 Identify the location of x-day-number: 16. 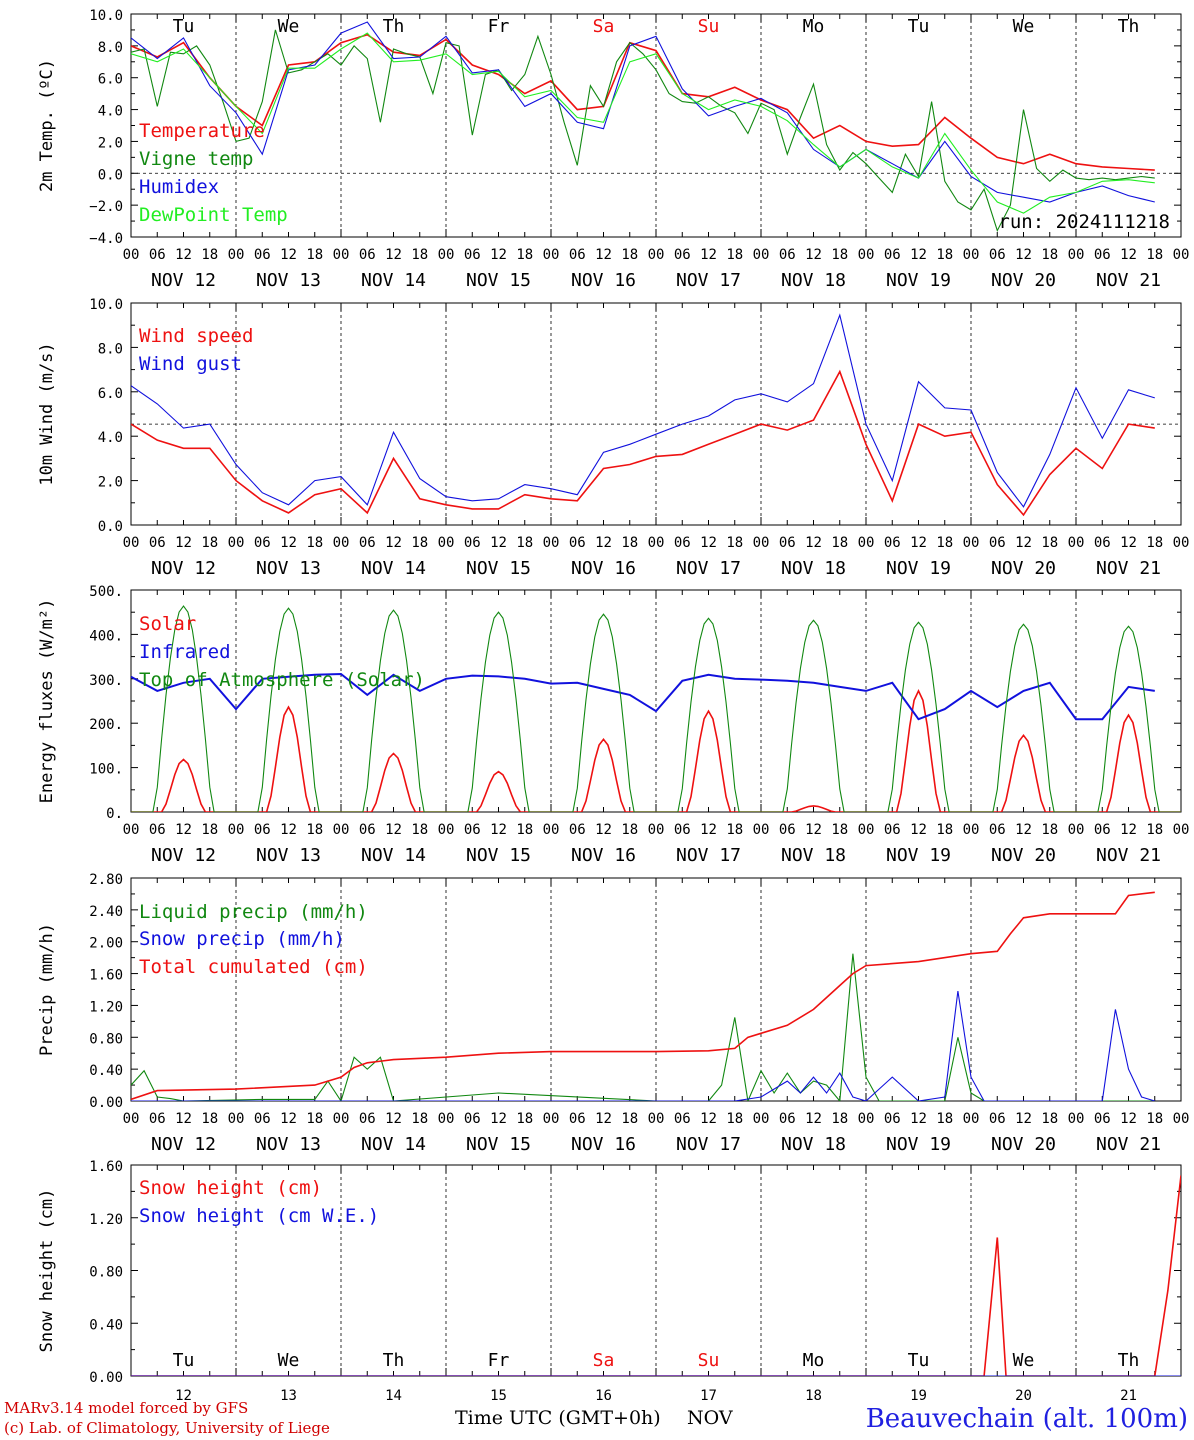
(603, 1396).